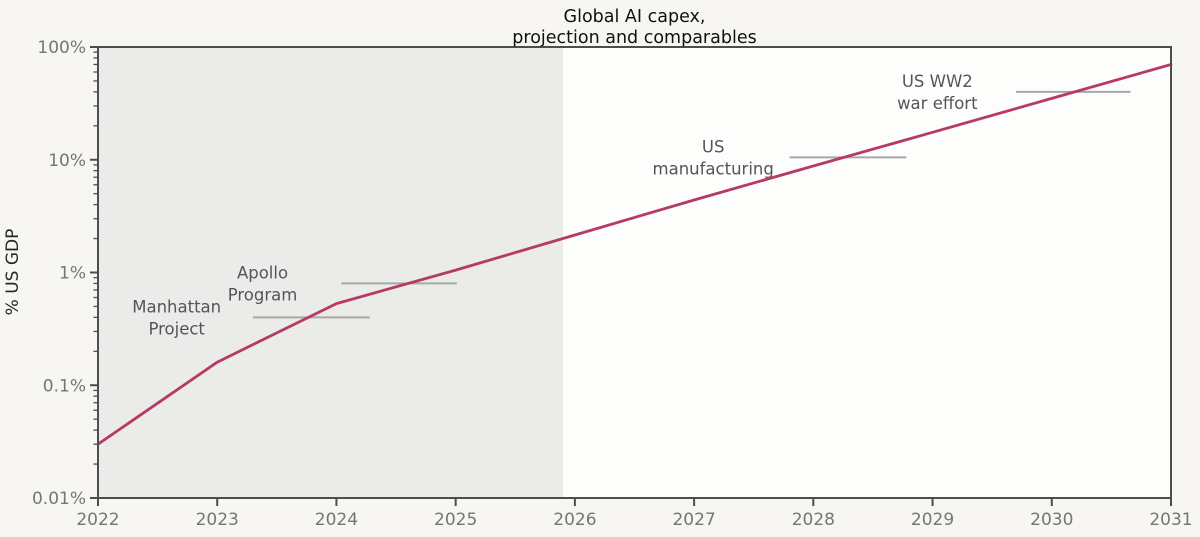 The image size is (1200, 537). Describe the element at coordinates (1051, 520) in the screenshot. I see `x-tick-label-2030: 2030` at that location.